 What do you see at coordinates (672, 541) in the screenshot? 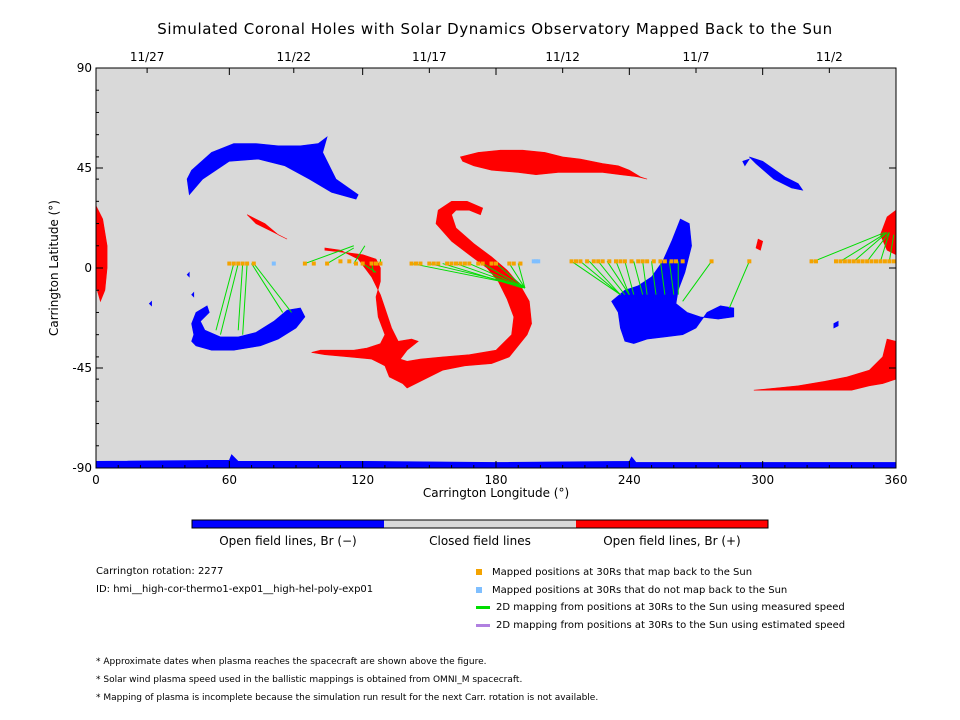
I see `colorbar-label-positive: Open field lines, Br (+)` at bounding box center [672, 541].